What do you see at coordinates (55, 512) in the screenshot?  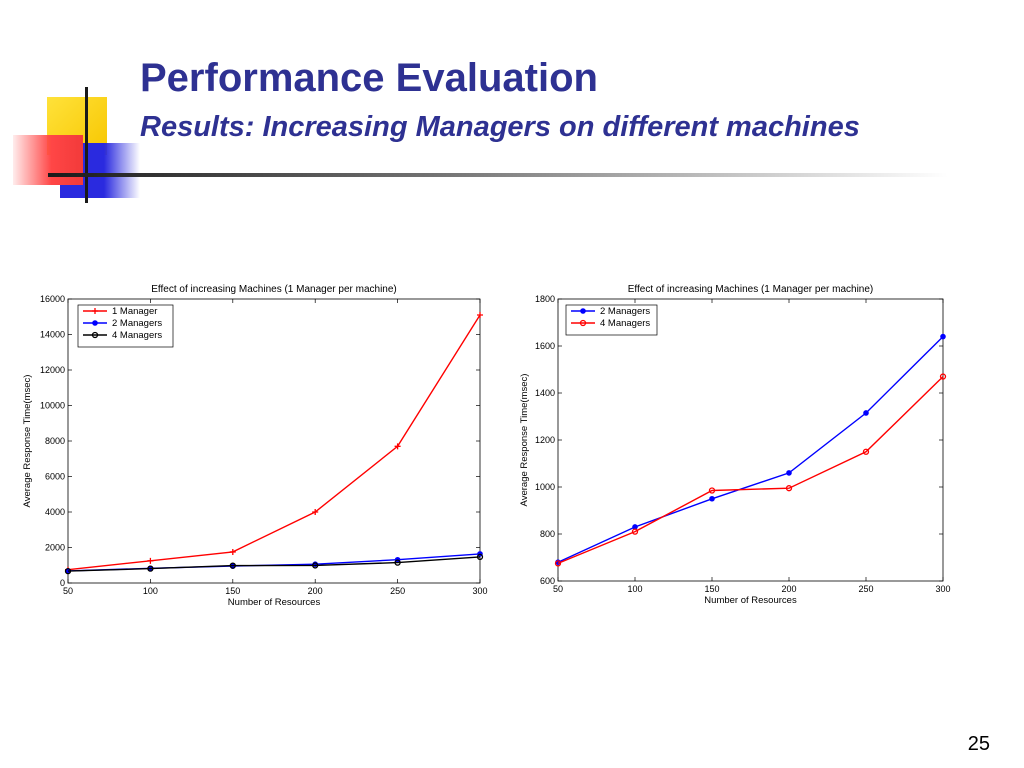 I see `left-chart-y-tick-label: 4000` at bounding box center [55, 512].